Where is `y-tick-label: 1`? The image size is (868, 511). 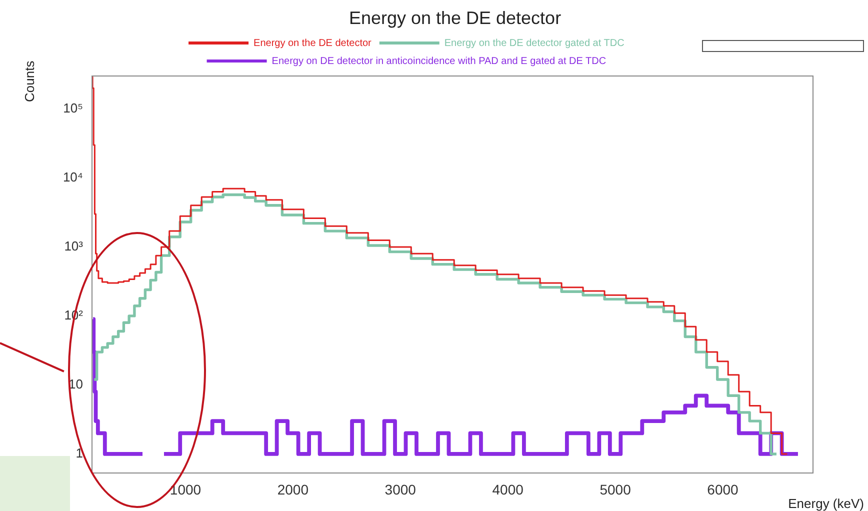
y-tick-label: 1 is located at coordinates (79, 453).